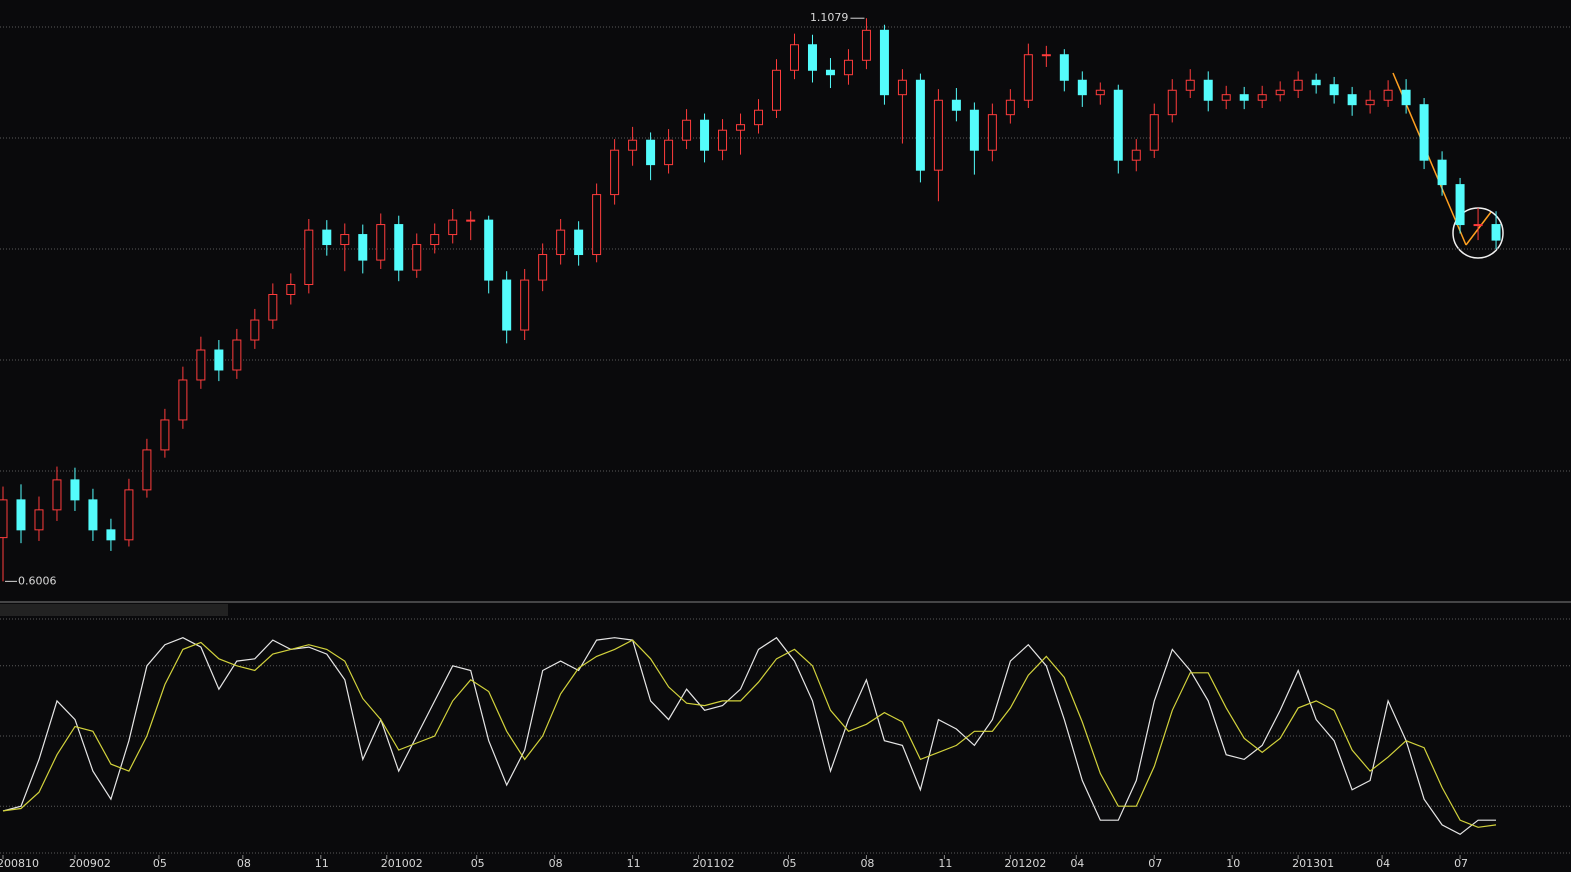 This screenshot has height=872, width=1571. Describe the element at coordinates (19, 863) in the screenshot. I see `x-tick-label: 200810` at that location.